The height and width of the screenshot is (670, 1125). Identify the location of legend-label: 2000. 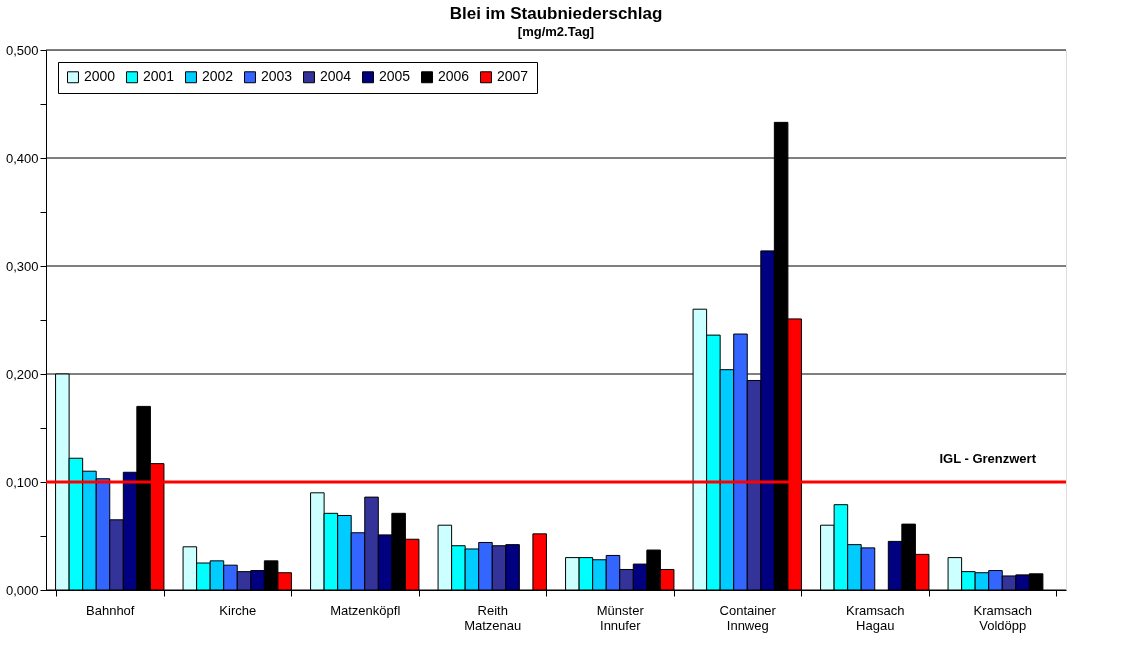
(100, 76).